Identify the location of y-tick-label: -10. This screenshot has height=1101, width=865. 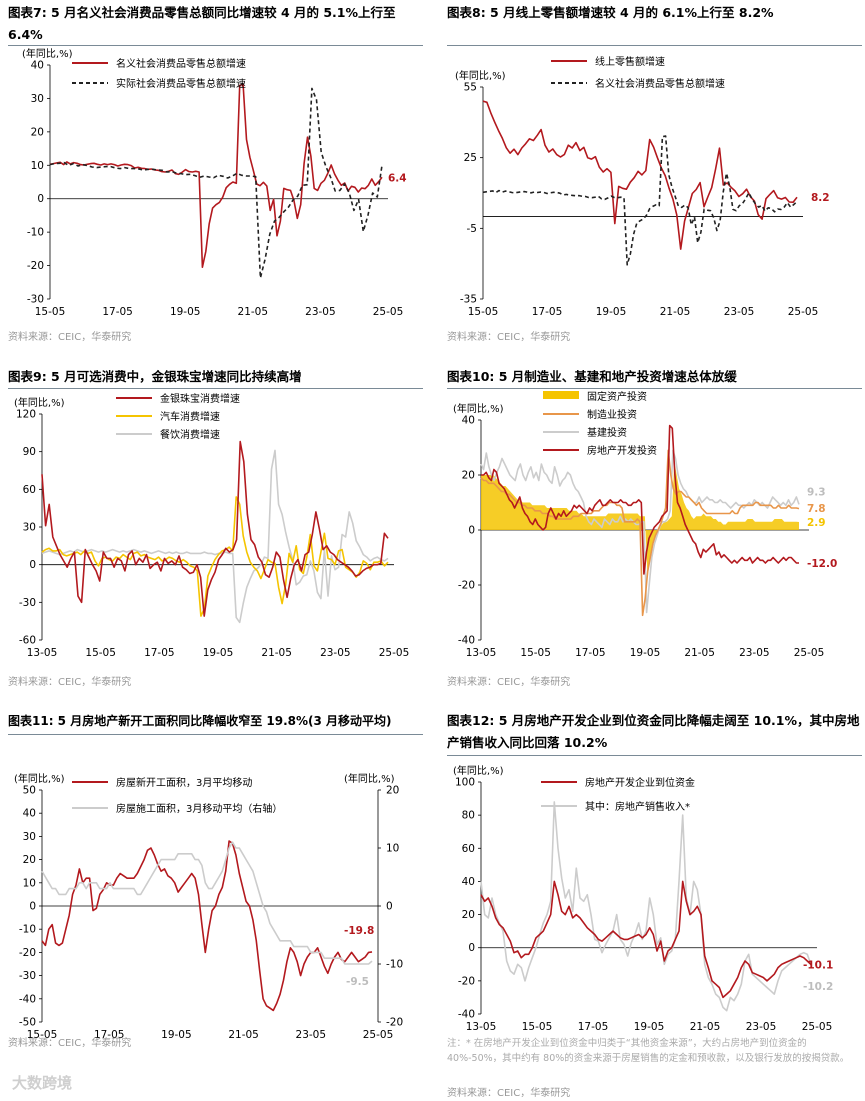
(35, 233).